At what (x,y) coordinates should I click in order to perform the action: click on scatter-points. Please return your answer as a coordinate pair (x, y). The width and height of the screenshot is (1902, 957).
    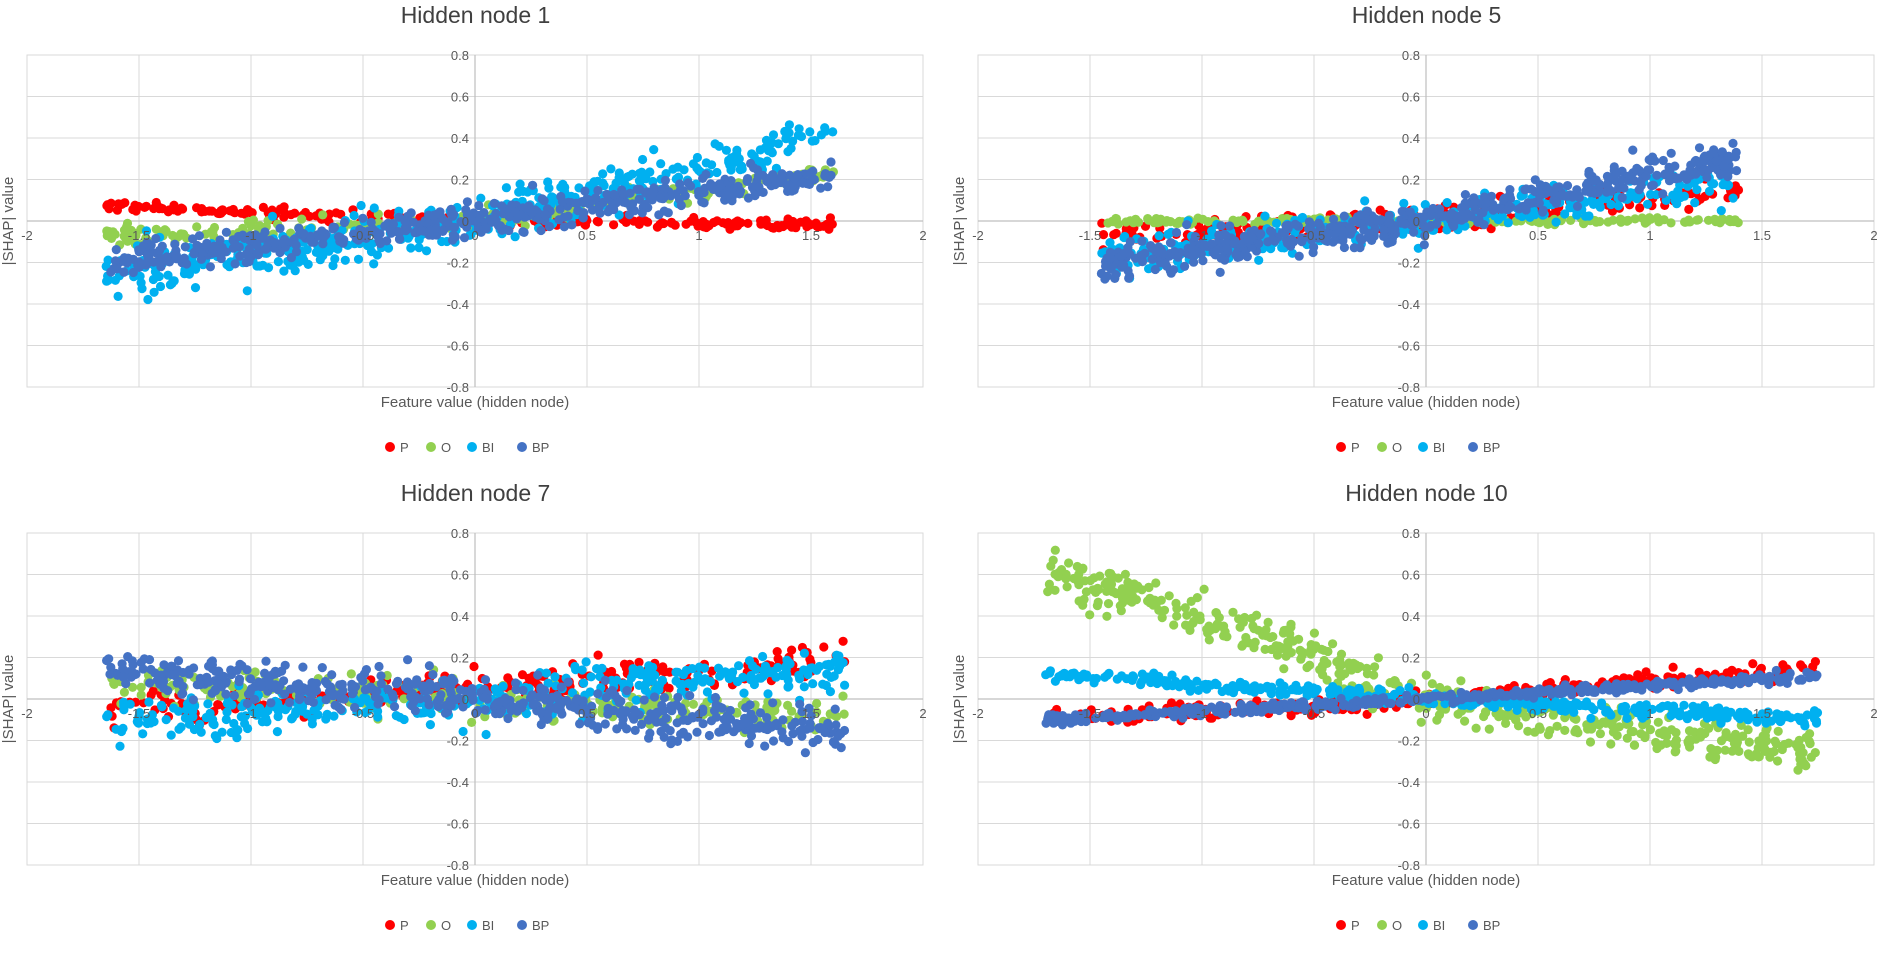
    Looking at the image, I should click on (470, 212).